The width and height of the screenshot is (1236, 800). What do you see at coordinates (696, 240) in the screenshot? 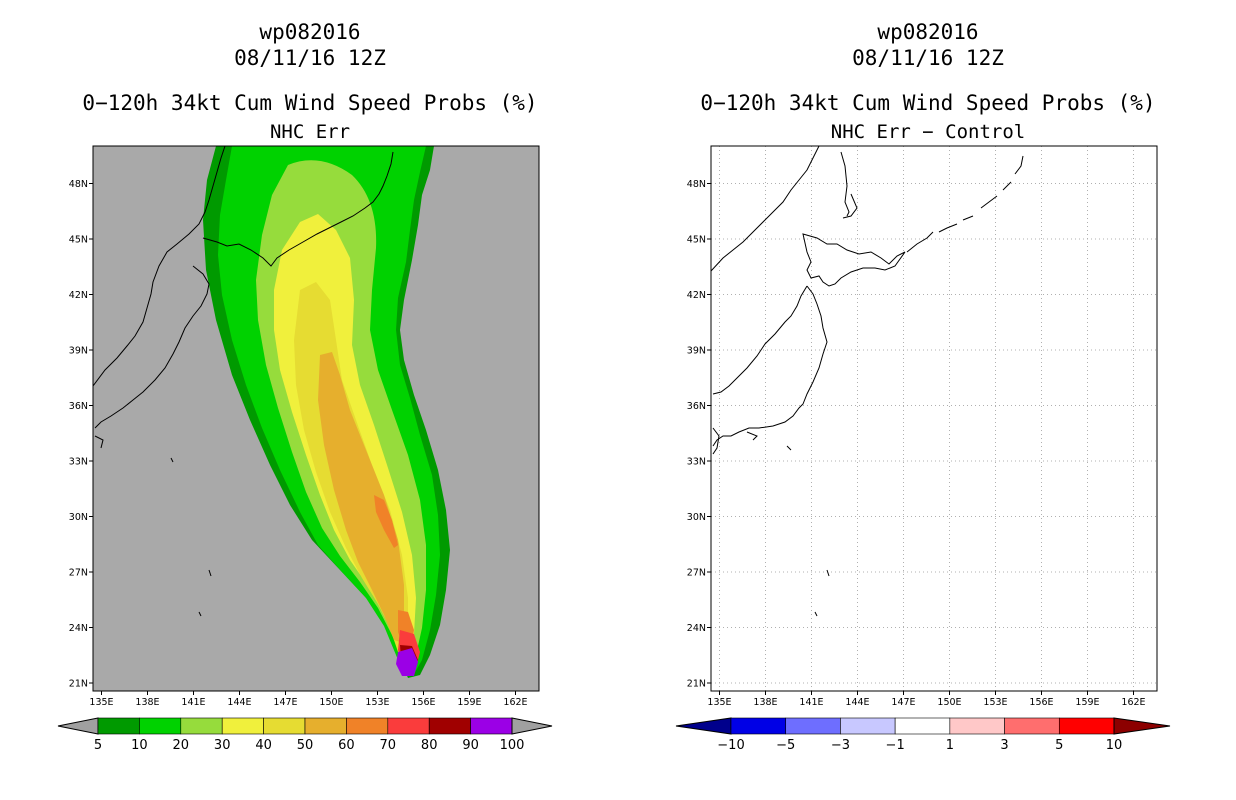
I see `right-lat-label: 45N` at bounding box center [696, 240].